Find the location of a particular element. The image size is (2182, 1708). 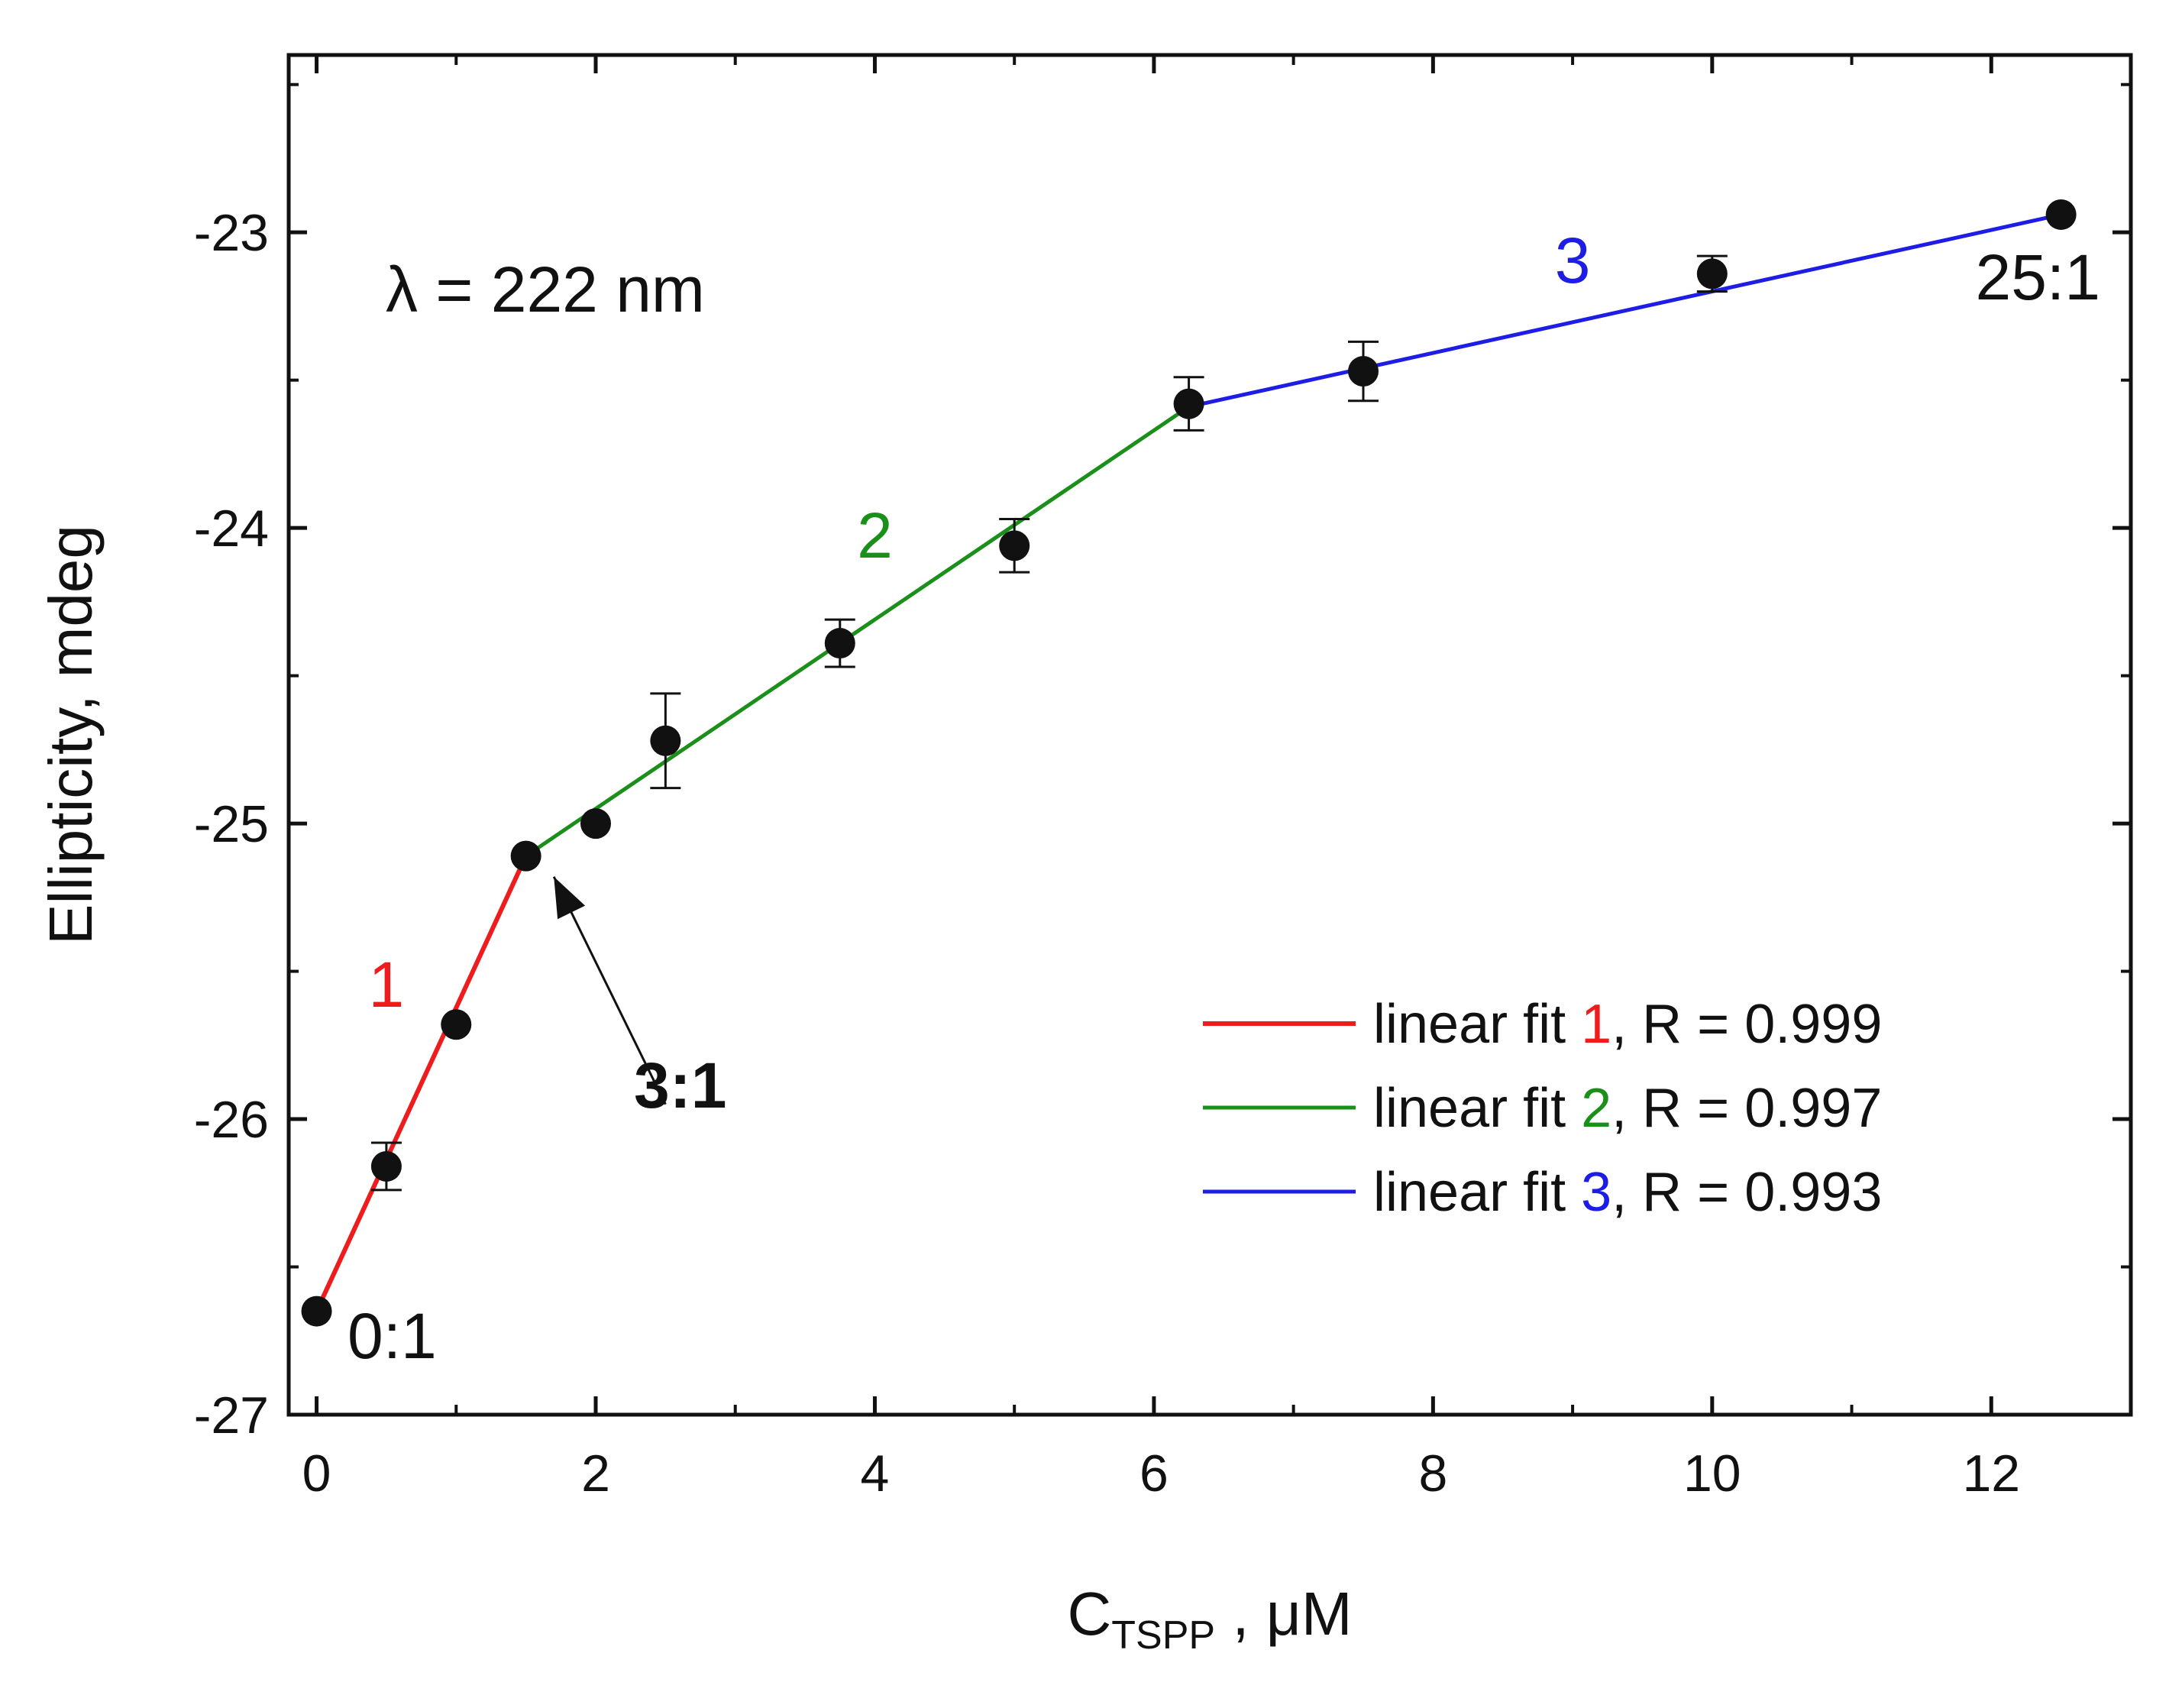

segment-label-3: 3 is located at coordinates (1573, 260).